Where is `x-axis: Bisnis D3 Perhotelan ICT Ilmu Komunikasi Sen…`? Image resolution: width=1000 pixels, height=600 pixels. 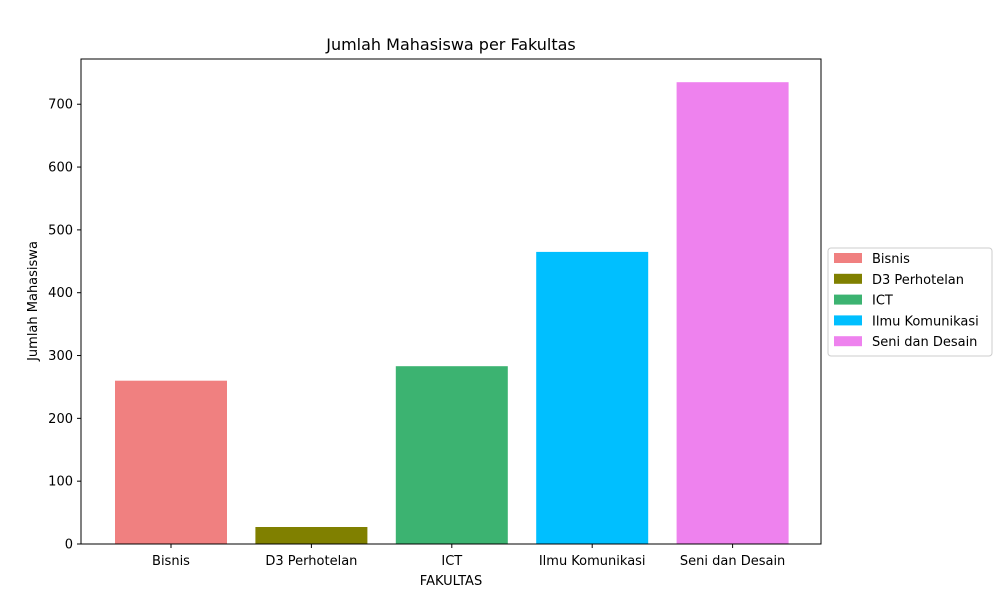 x-axis: Bisnis D3 Perhotelan ICT Ilmu Komunikasi Sen… is located at coordinates (468, 556).